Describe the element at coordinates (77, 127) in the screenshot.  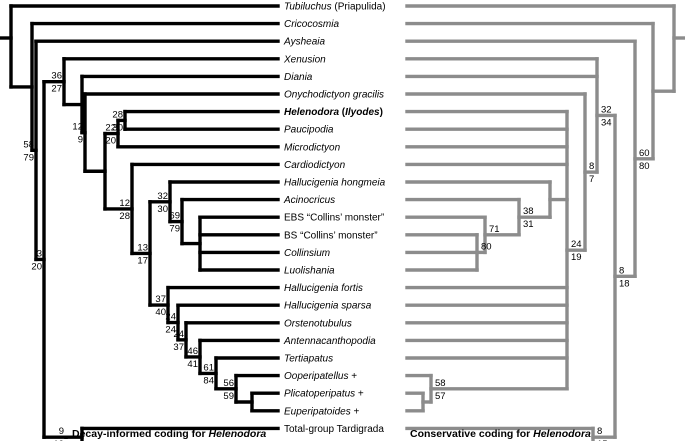
I see `support-value: 12` at that location.